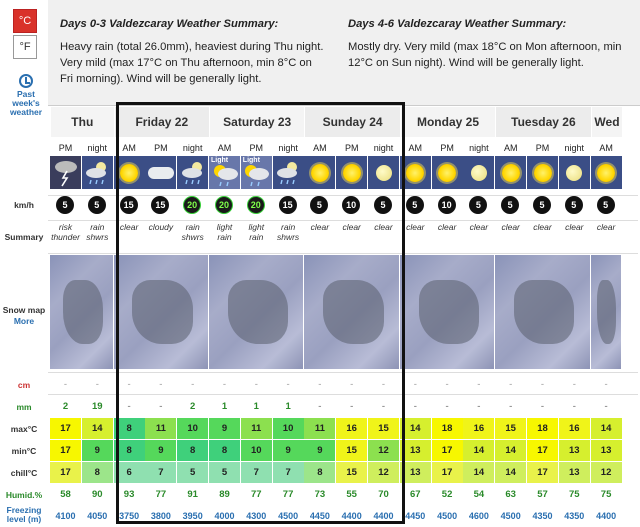 The height and width of the screenshot is (527, 640). Describe the element at coordinates (383, 450) in the screenshot. I see `min-temp-cell: 12` at that location.